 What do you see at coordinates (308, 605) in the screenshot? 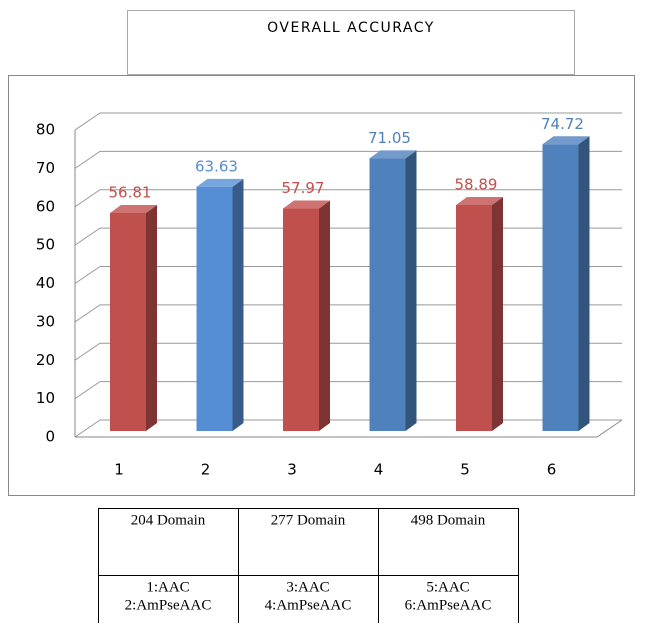
I see `cell-text: 4:AmPseAAC` at bounding box center [308, 605].